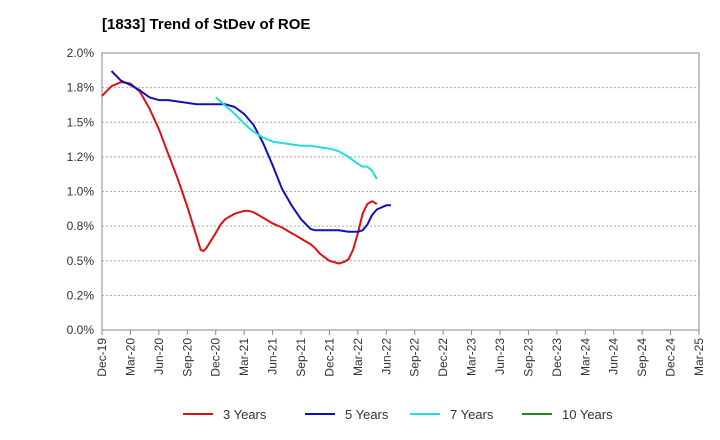 This screenshot has height=440, width=720. I want to click on legend-label-0: 3 Years, so click(245, 414).